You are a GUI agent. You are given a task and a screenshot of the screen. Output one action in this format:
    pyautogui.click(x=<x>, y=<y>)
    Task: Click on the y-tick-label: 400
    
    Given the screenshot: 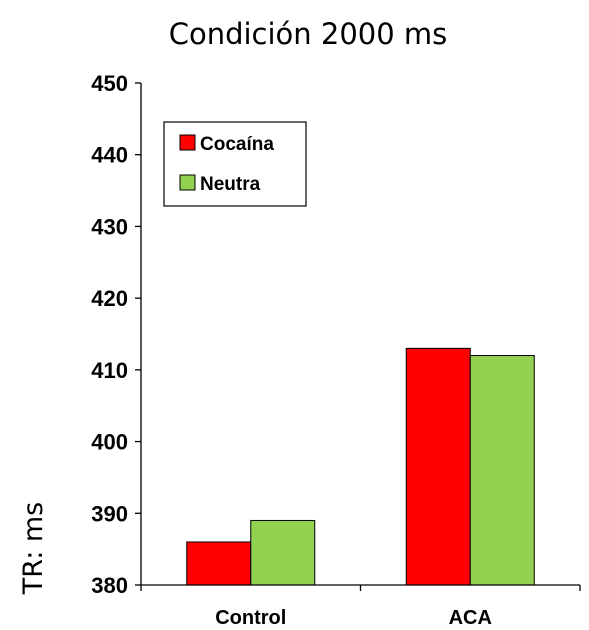 What is the action you would take?
    pyautogui.click(x=109, y=442)
    